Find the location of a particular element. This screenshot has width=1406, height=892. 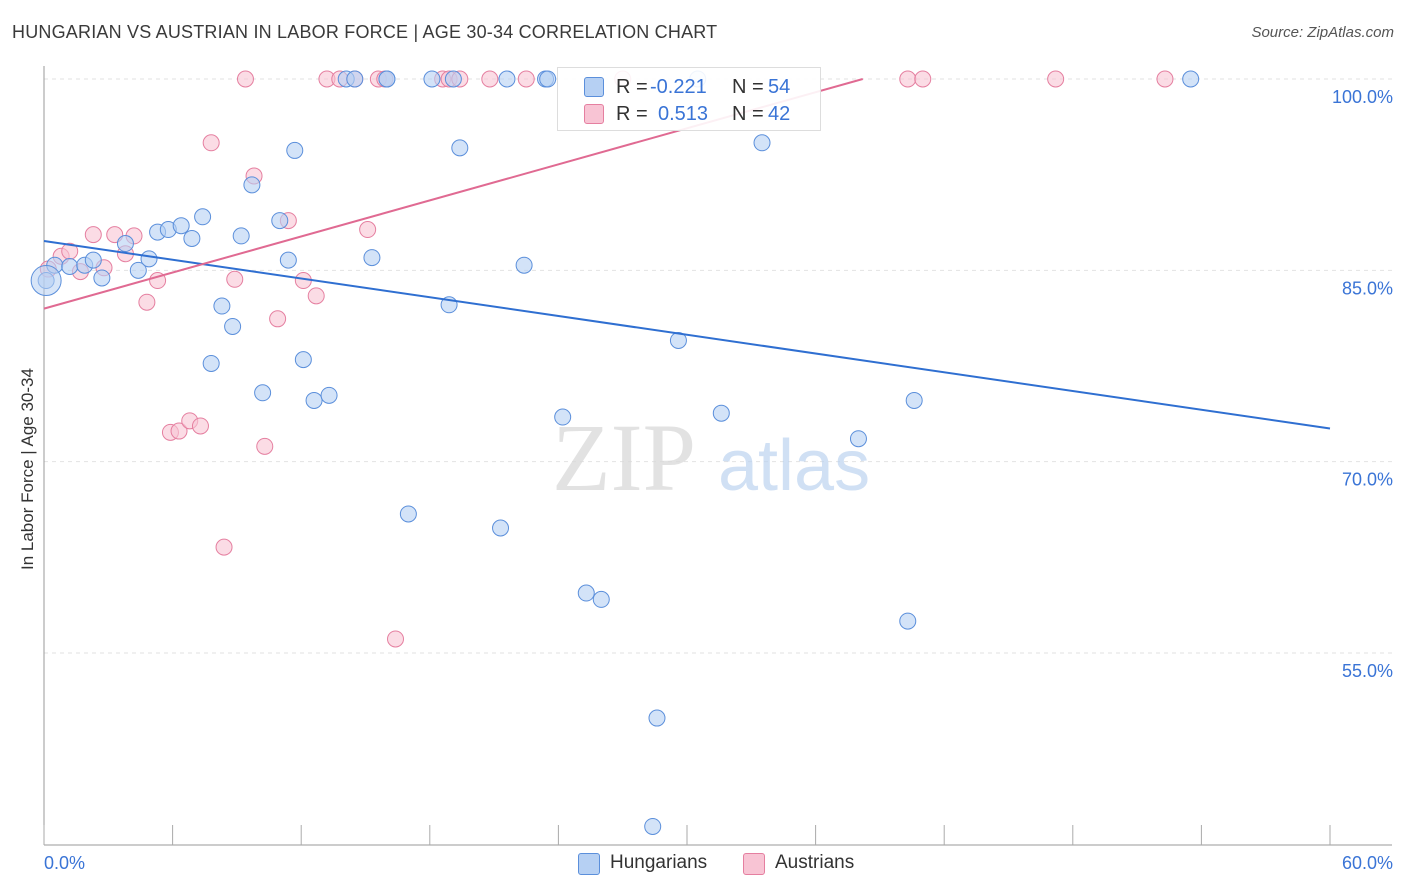

watermark-atlas: atlas is located at coordinates (794, 466).